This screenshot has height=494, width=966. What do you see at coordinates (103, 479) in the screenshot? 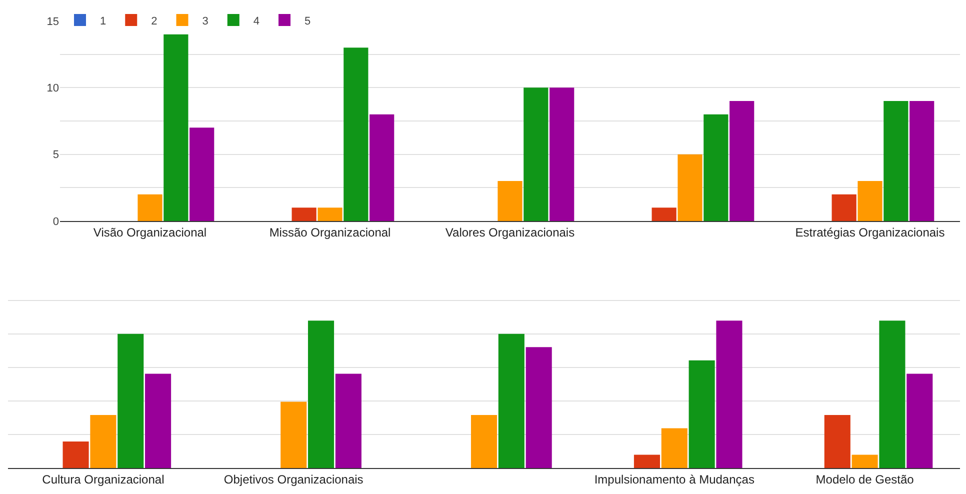
I see `x-tick-label: Cultura Organizacional` at bounding box center [103, 479].